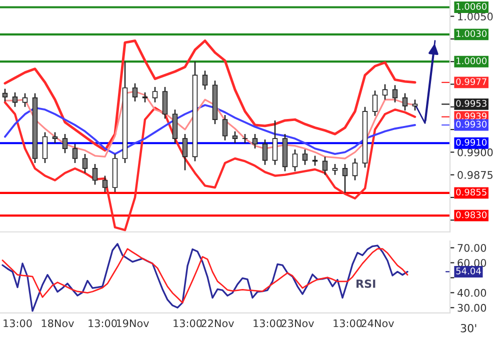 The width and height of the screenshot is (500, 339). Describe the element at coordinates (217, 323) in the screenshot. I see `x-tick-label: 22Nov` at that location.